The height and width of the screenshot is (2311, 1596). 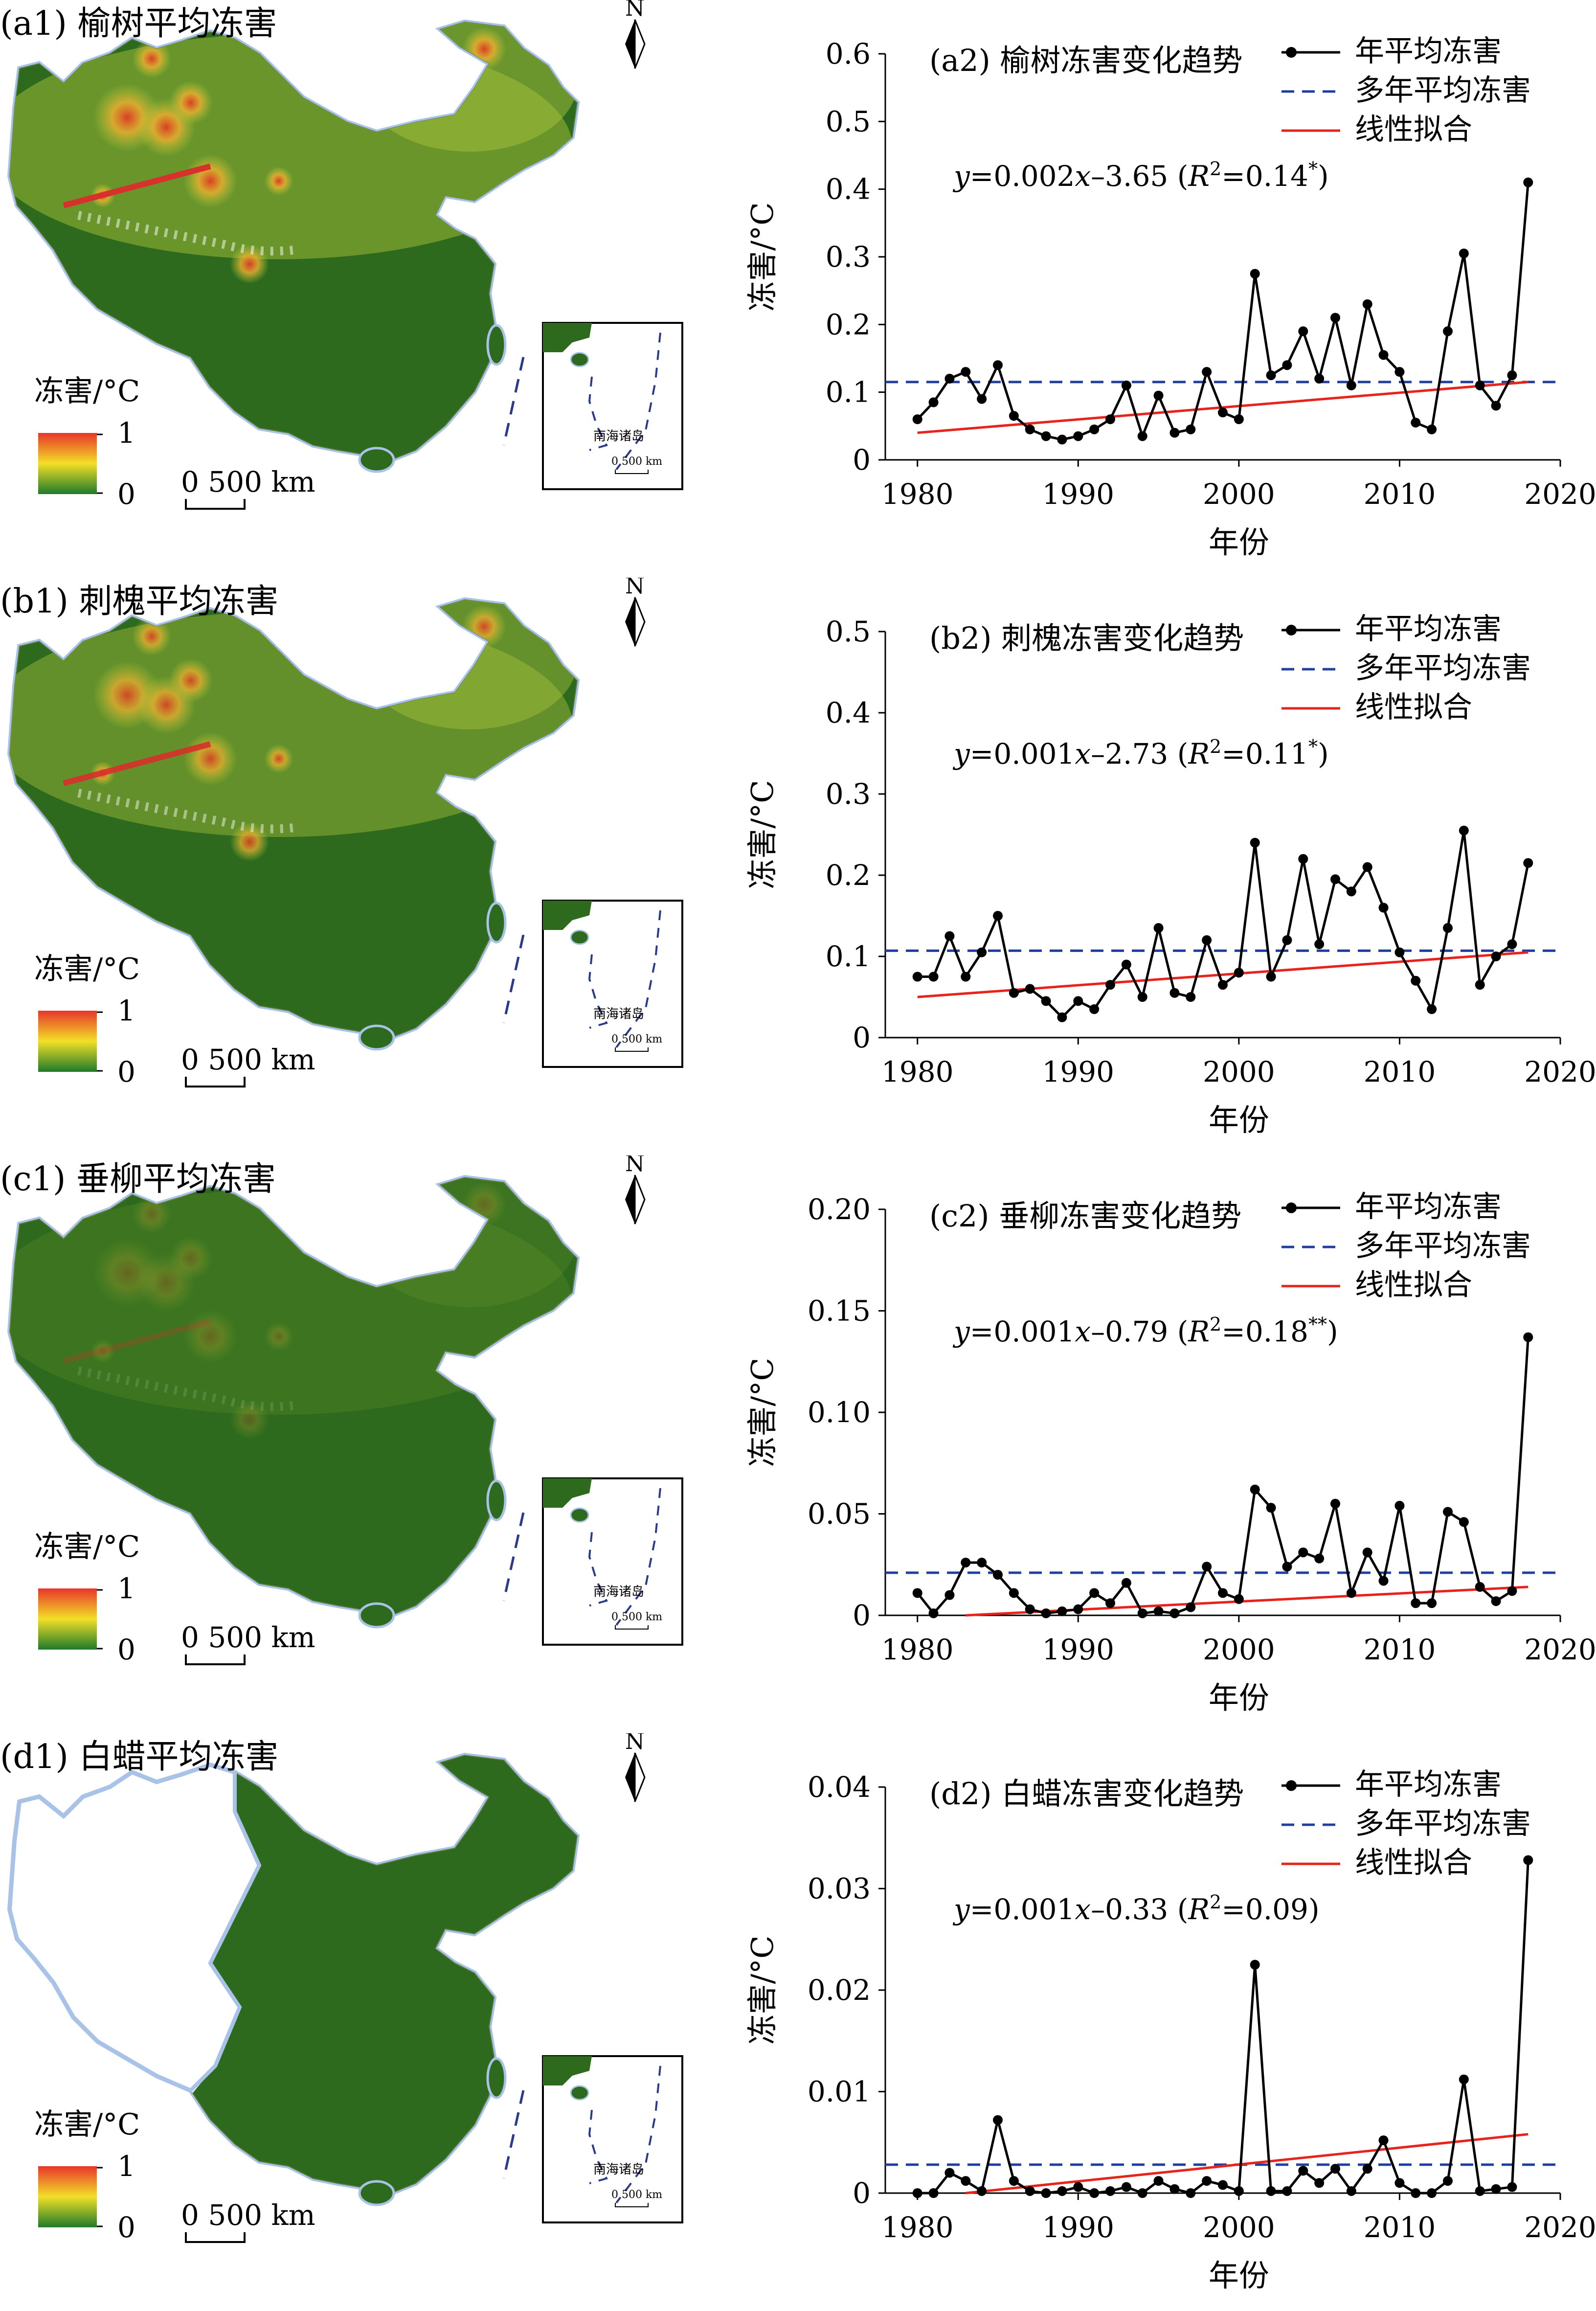 I want to click on x-tick-label: 1980, so click(x=918, y=494).